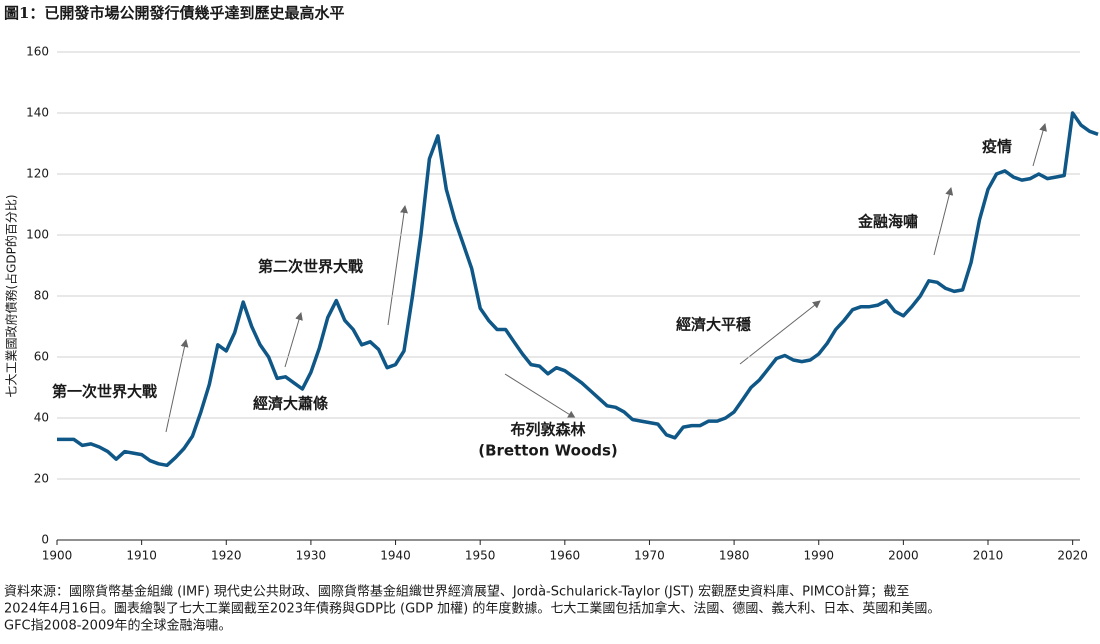 The width and height of the screenshot is (1100, 644). What do you see at coordinates (226, 556) in the screenshot?
I see `x-tick-label: 1920` at bounding box center [226, 556].